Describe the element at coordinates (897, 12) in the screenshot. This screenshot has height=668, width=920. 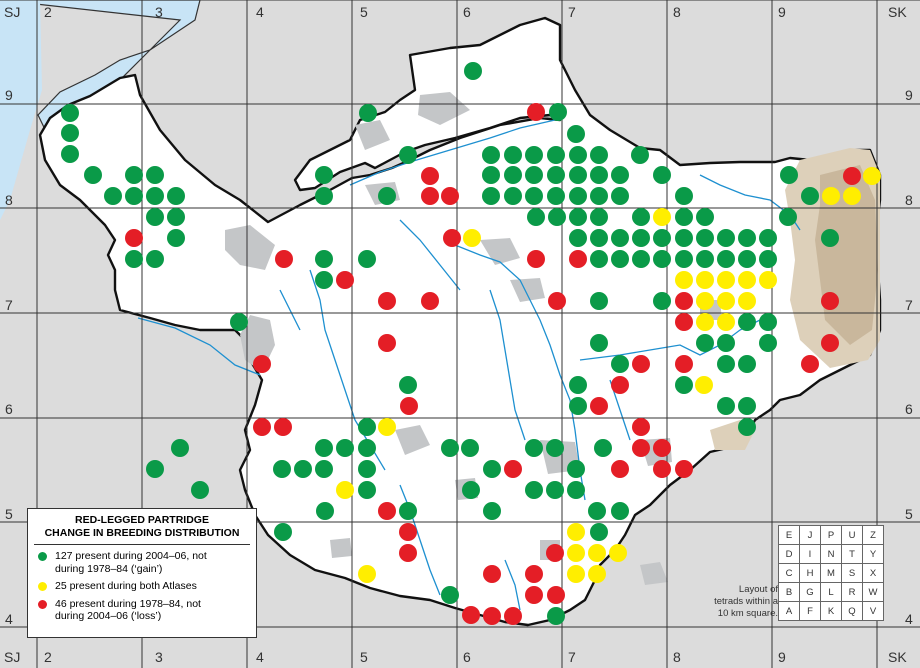
I see `grid-label-top-9: SK` at that location.